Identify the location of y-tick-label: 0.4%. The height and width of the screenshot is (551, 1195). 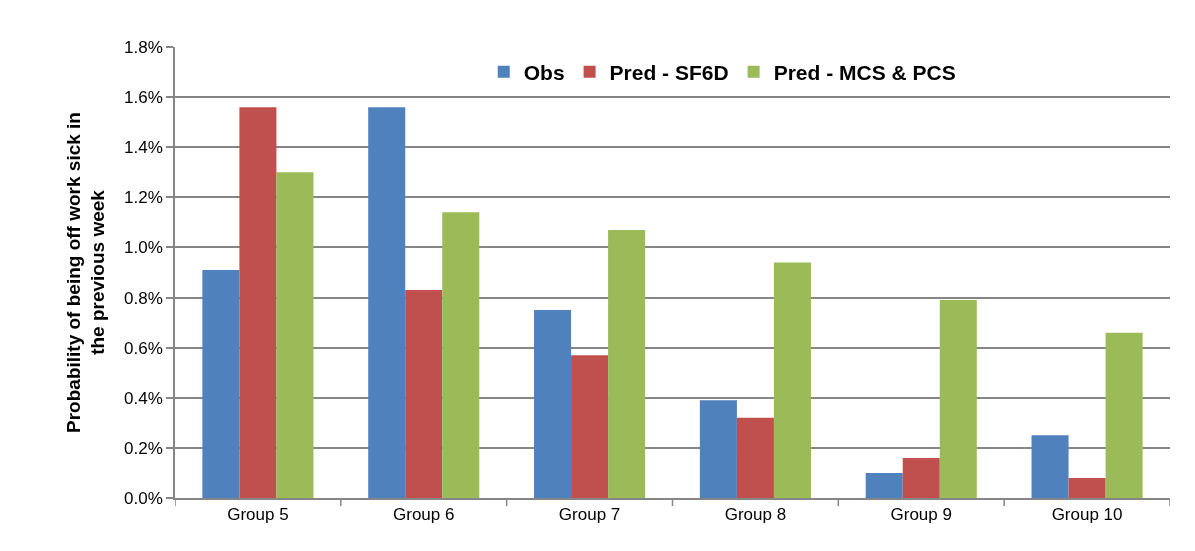
(143, 398).